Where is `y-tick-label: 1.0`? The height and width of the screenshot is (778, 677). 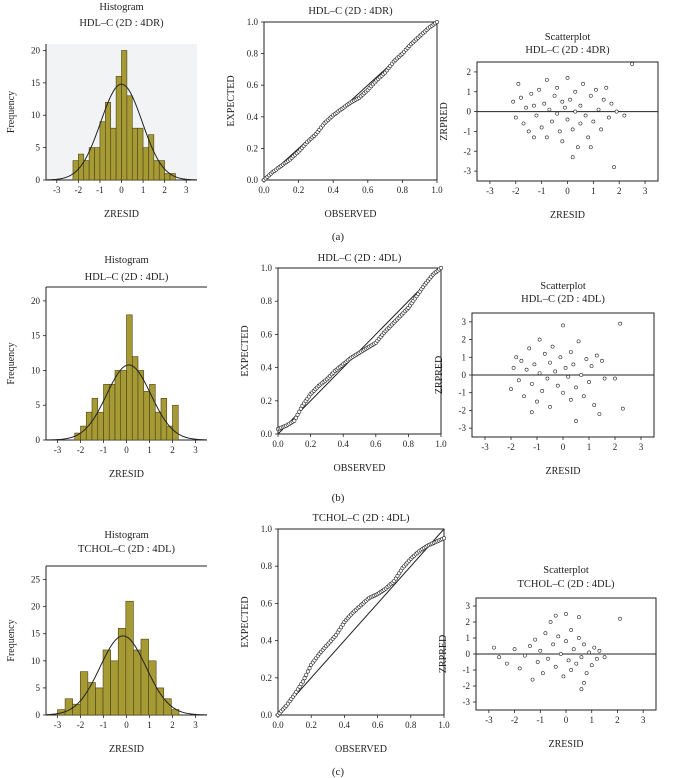
y-tick-label: 1.0 is located at coordinates (267, 268).